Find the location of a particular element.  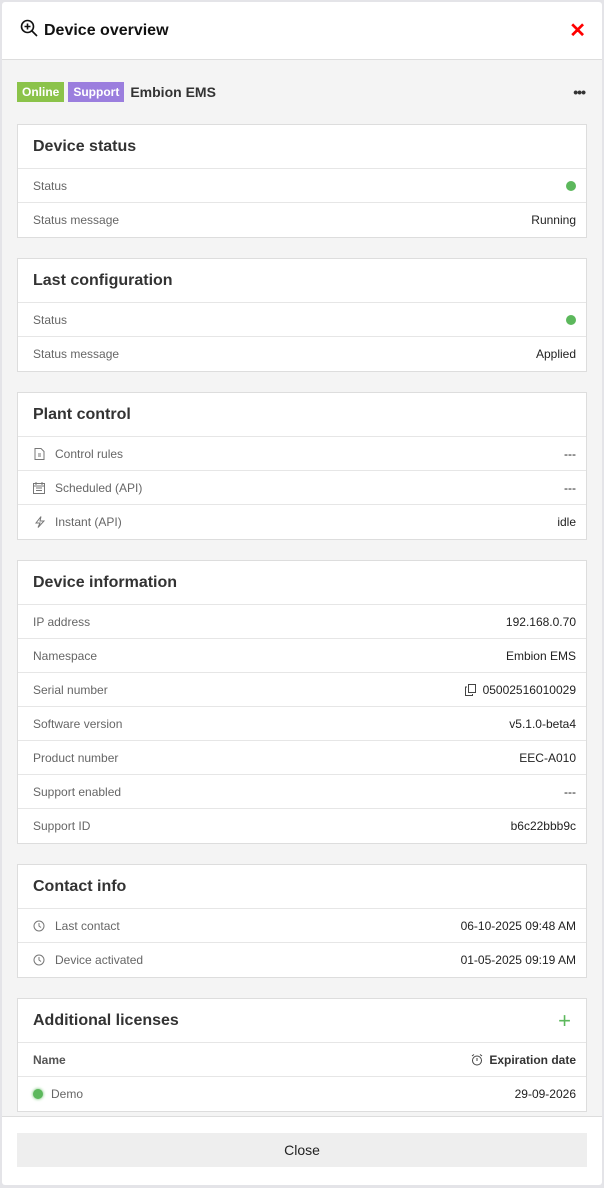

info-row: Device activated 01-05-2025 09:19 AM is located at coordinates (302, 960).